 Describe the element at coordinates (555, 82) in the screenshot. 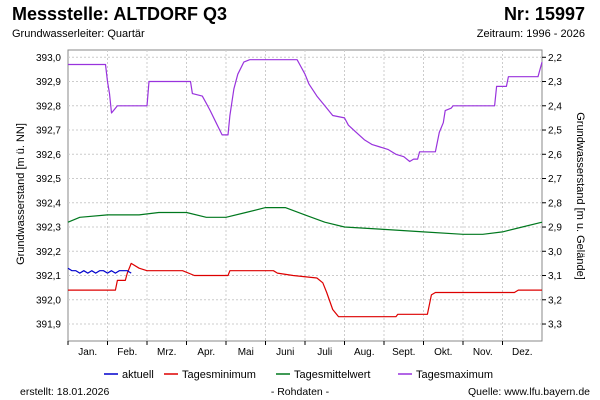

I see `y2-tick-label: 2,3` at that location.